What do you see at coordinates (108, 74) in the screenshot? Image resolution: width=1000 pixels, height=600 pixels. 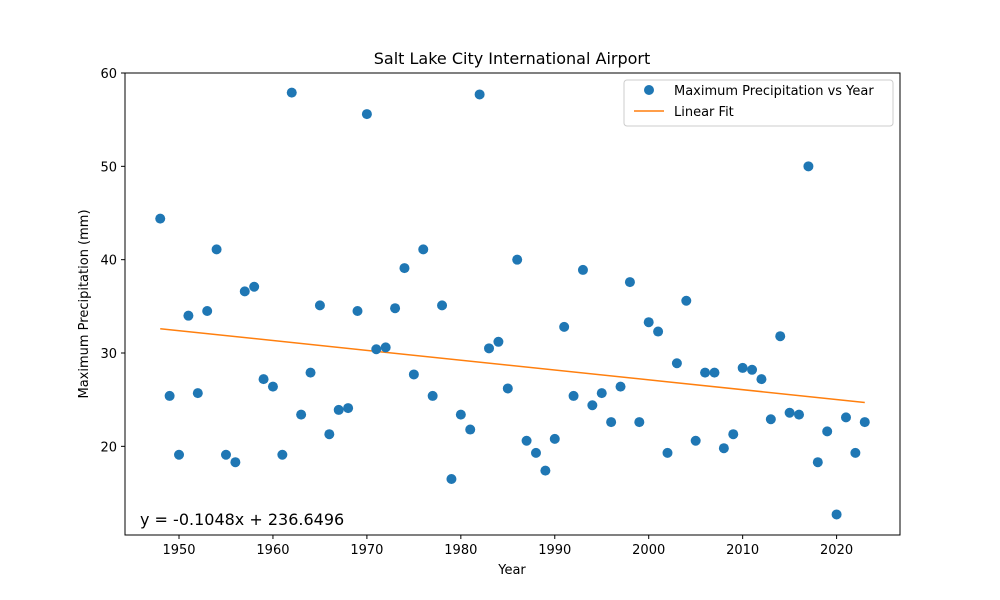 I see `y-tick-label: 60` at bounding box center [108, 74].